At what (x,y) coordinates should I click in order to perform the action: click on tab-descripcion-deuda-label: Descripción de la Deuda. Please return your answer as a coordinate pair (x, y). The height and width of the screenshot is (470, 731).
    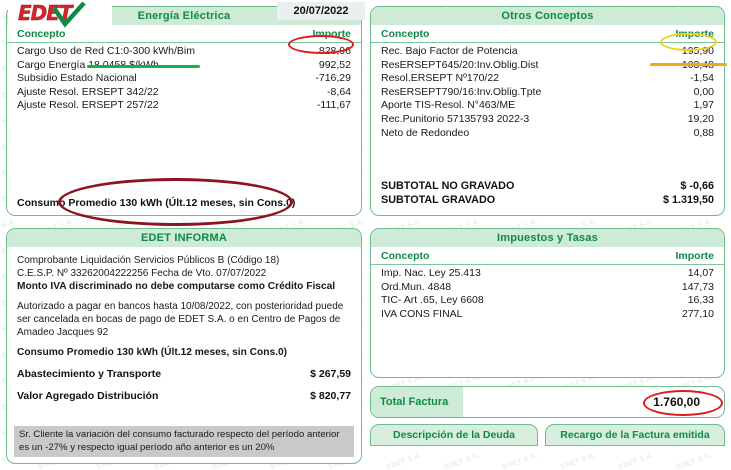
    Looking at the image, I should click on (454, 435).